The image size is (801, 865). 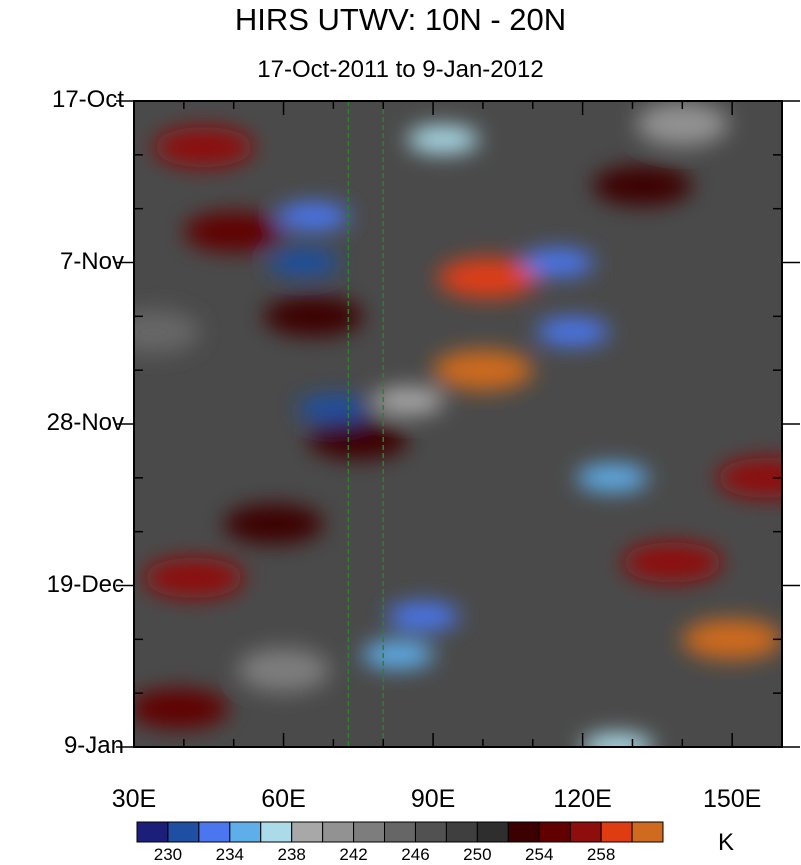 What do you see at coordinates (291, 854) in the screenshot?
I see `colorbar-label-2: 238` at bounding box center [291, 854].